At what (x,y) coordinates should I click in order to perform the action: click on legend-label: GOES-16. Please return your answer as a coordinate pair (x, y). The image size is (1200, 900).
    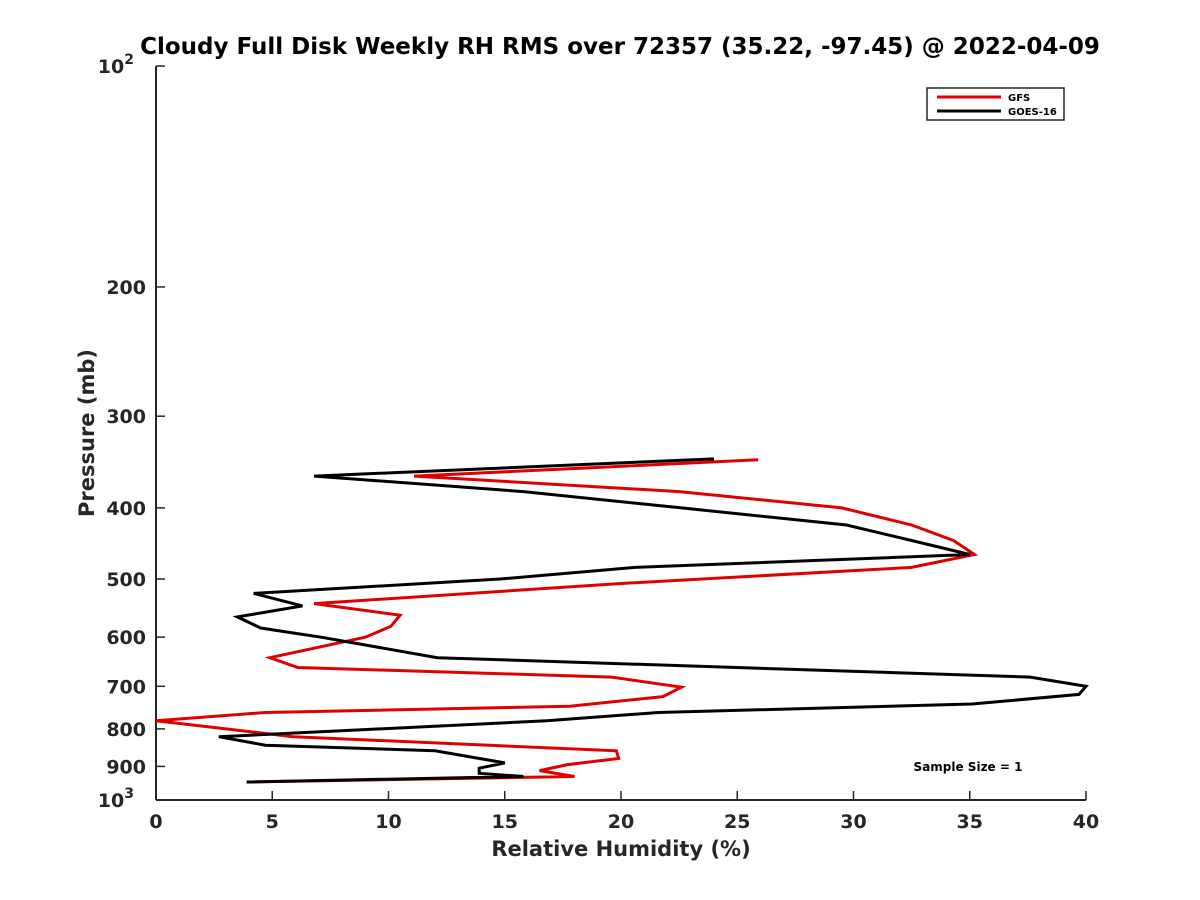
    Looking at the image, I should click on (1032, 112).